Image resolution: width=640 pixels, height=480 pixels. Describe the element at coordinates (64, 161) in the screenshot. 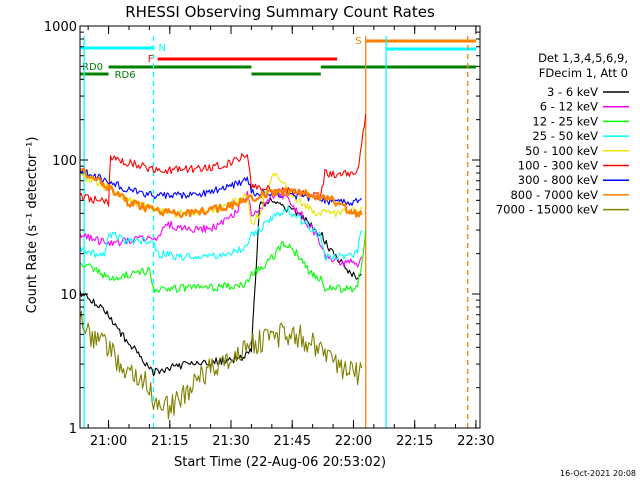

I see `y-tick-label-2: 100` at that location.